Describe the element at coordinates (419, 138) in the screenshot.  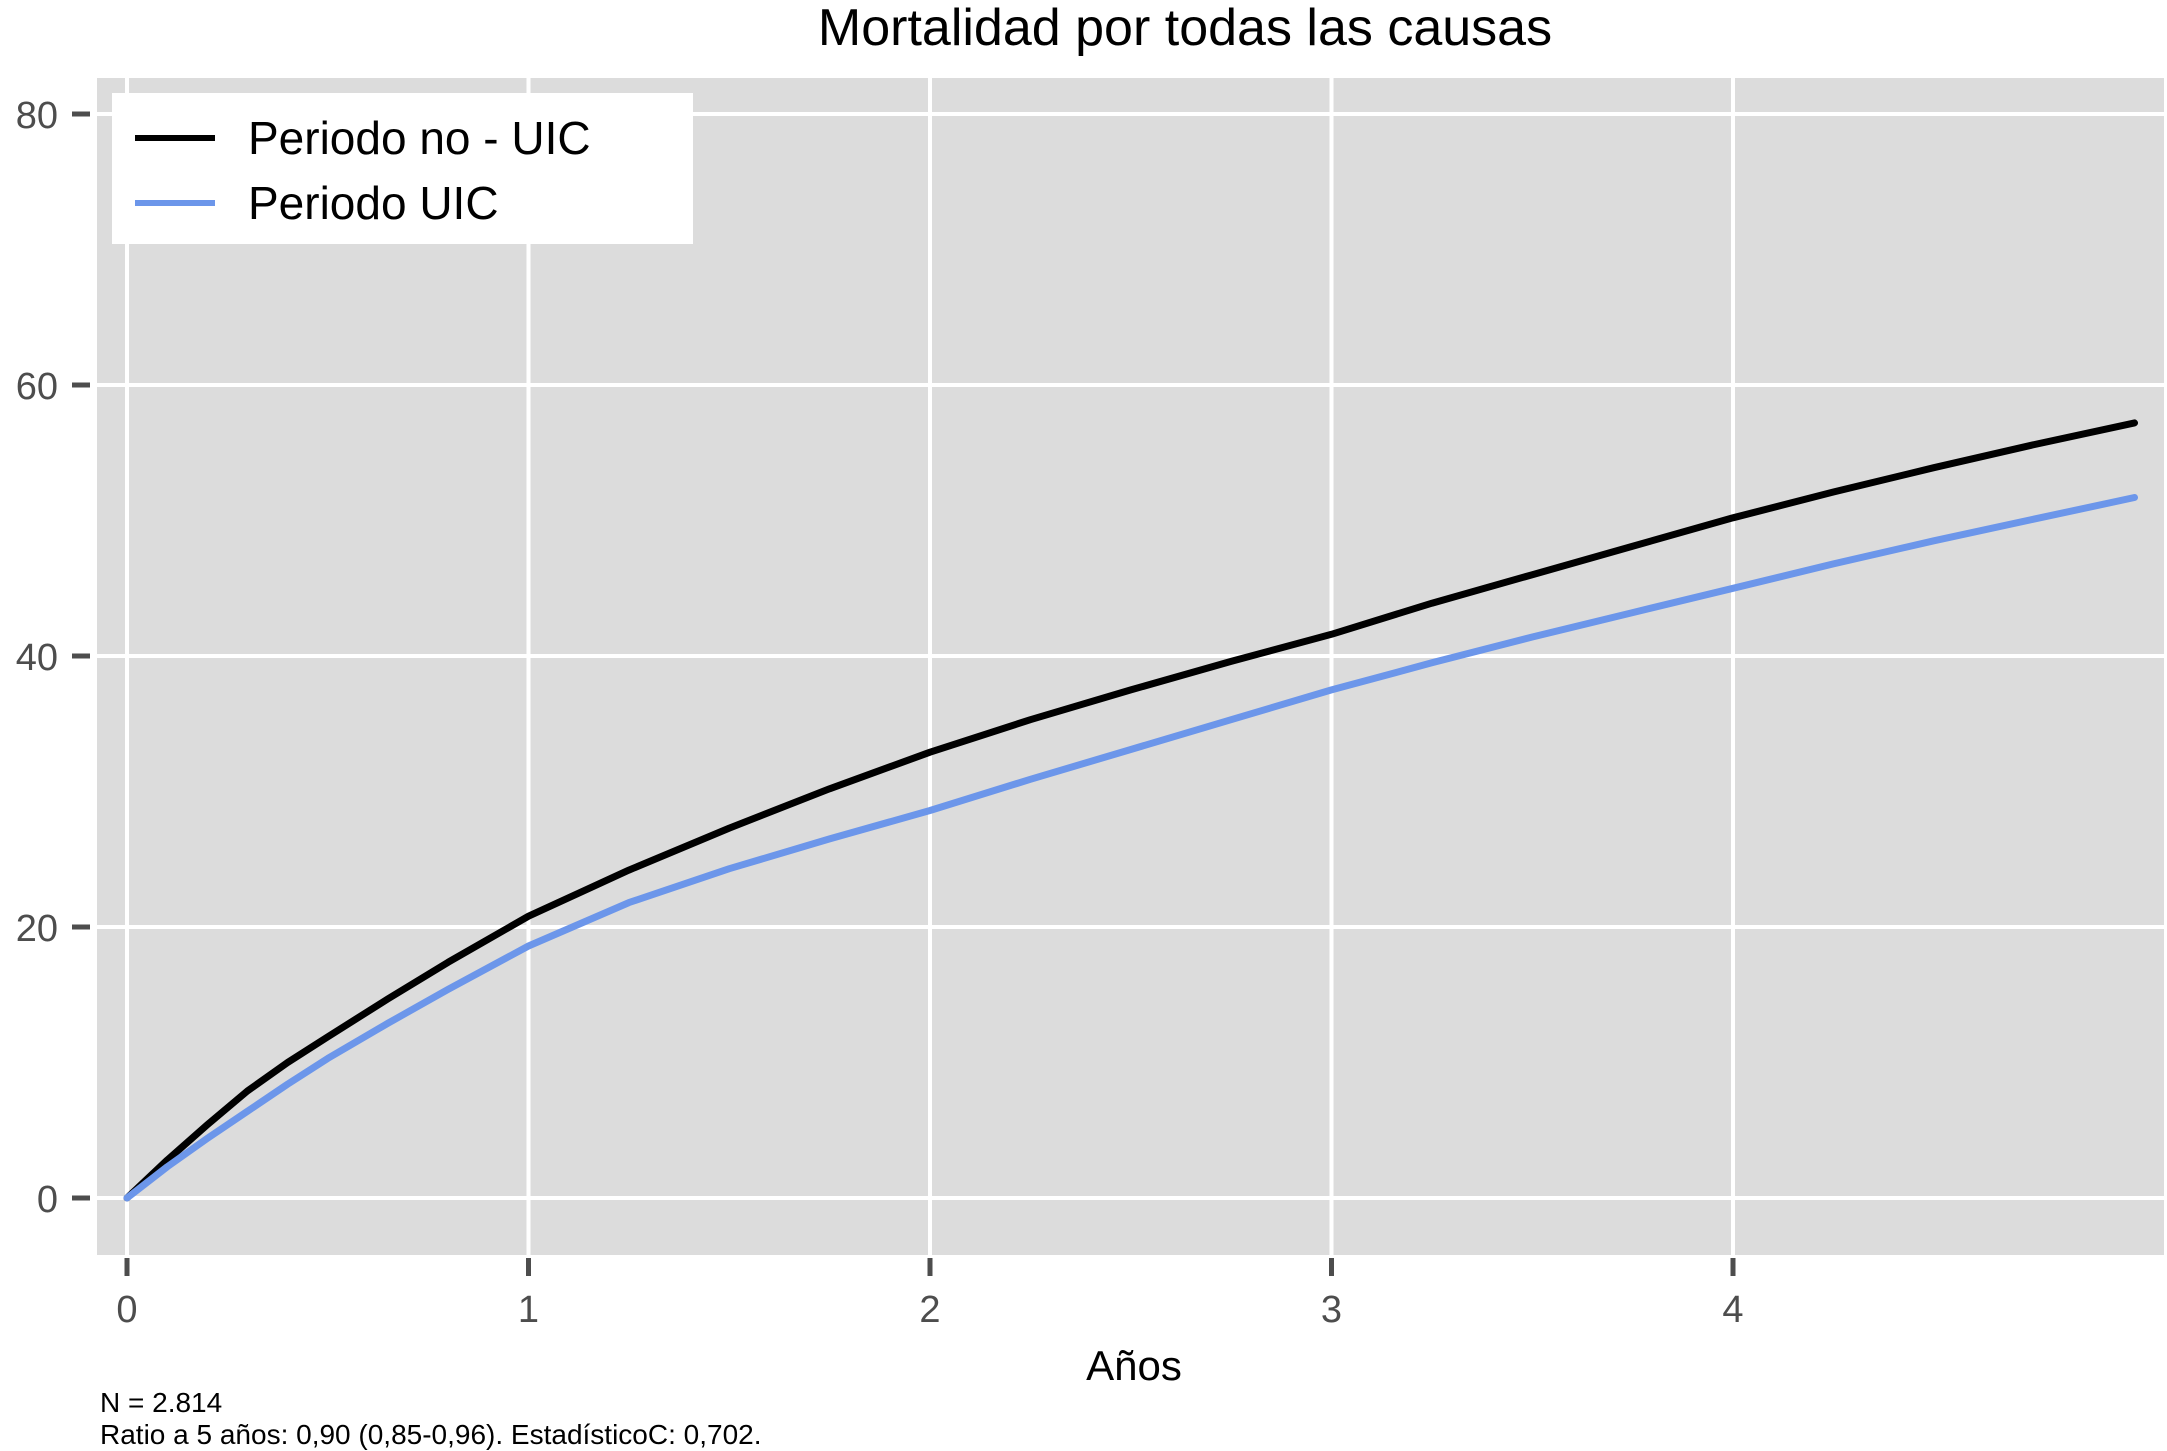
I see `legend-label: Periodo no - UIC` at that location.